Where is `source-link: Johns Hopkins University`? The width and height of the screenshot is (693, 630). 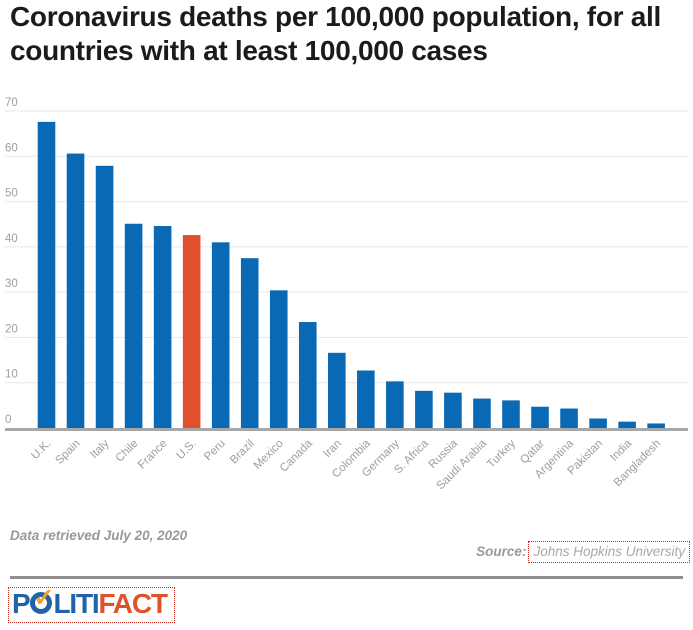 source-link: Johns Hopkins University is located at coordinates (609, 552).